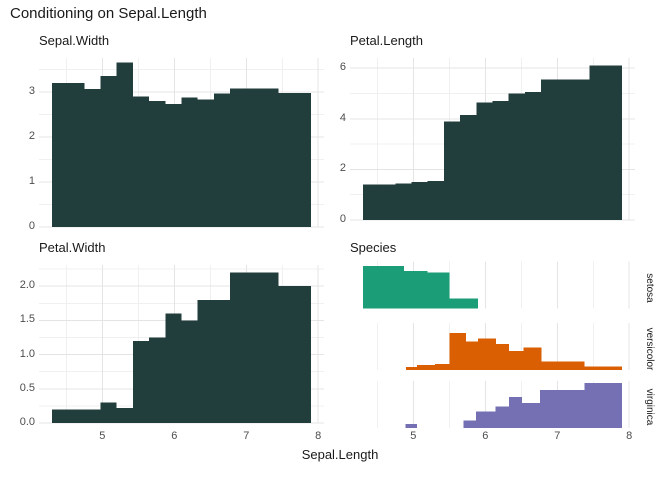 The height and width of the screenshot is (480, 672). I want to click on y-tick-label: 1, so click(31, 180).